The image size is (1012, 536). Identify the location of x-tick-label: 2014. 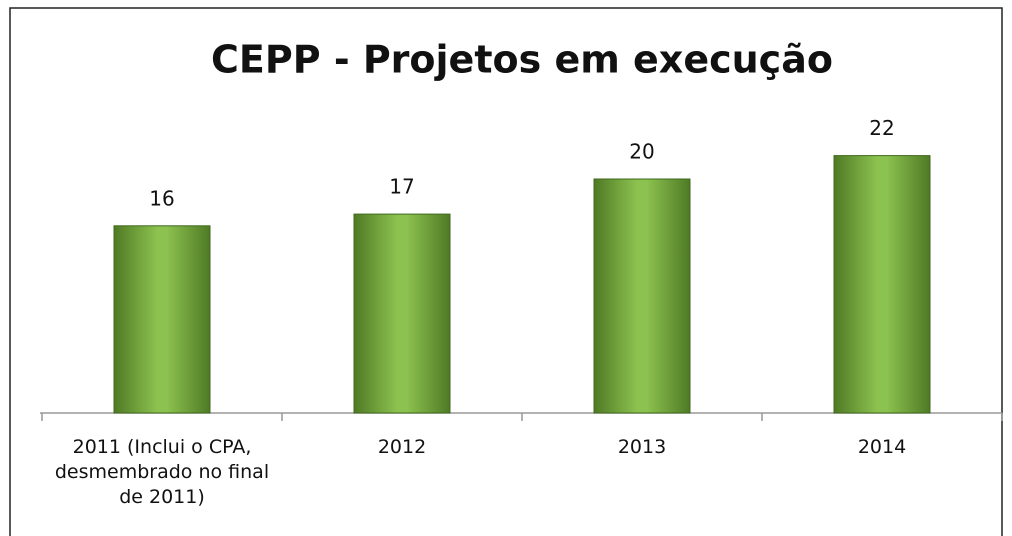
(882, 447).